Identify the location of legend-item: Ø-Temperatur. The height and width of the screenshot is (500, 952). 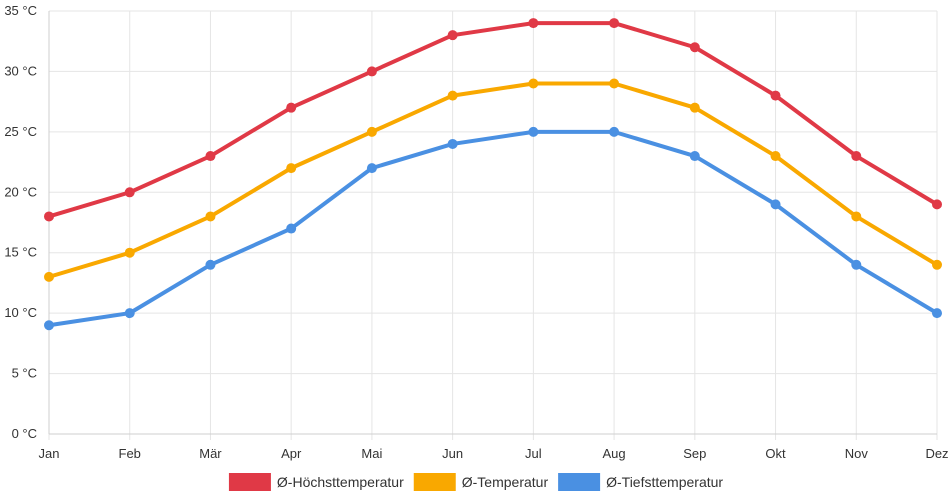
(481, 482).